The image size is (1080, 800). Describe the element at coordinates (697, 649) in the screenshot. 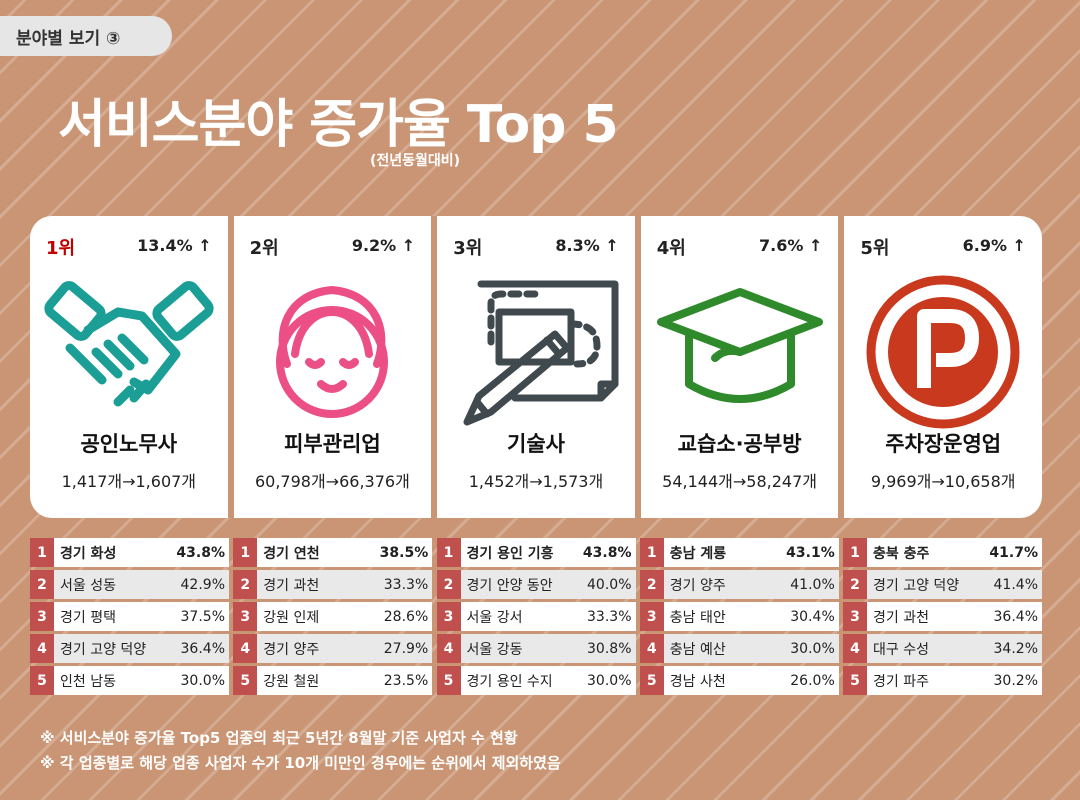

I see `region-name: 충남 예산` at that location.